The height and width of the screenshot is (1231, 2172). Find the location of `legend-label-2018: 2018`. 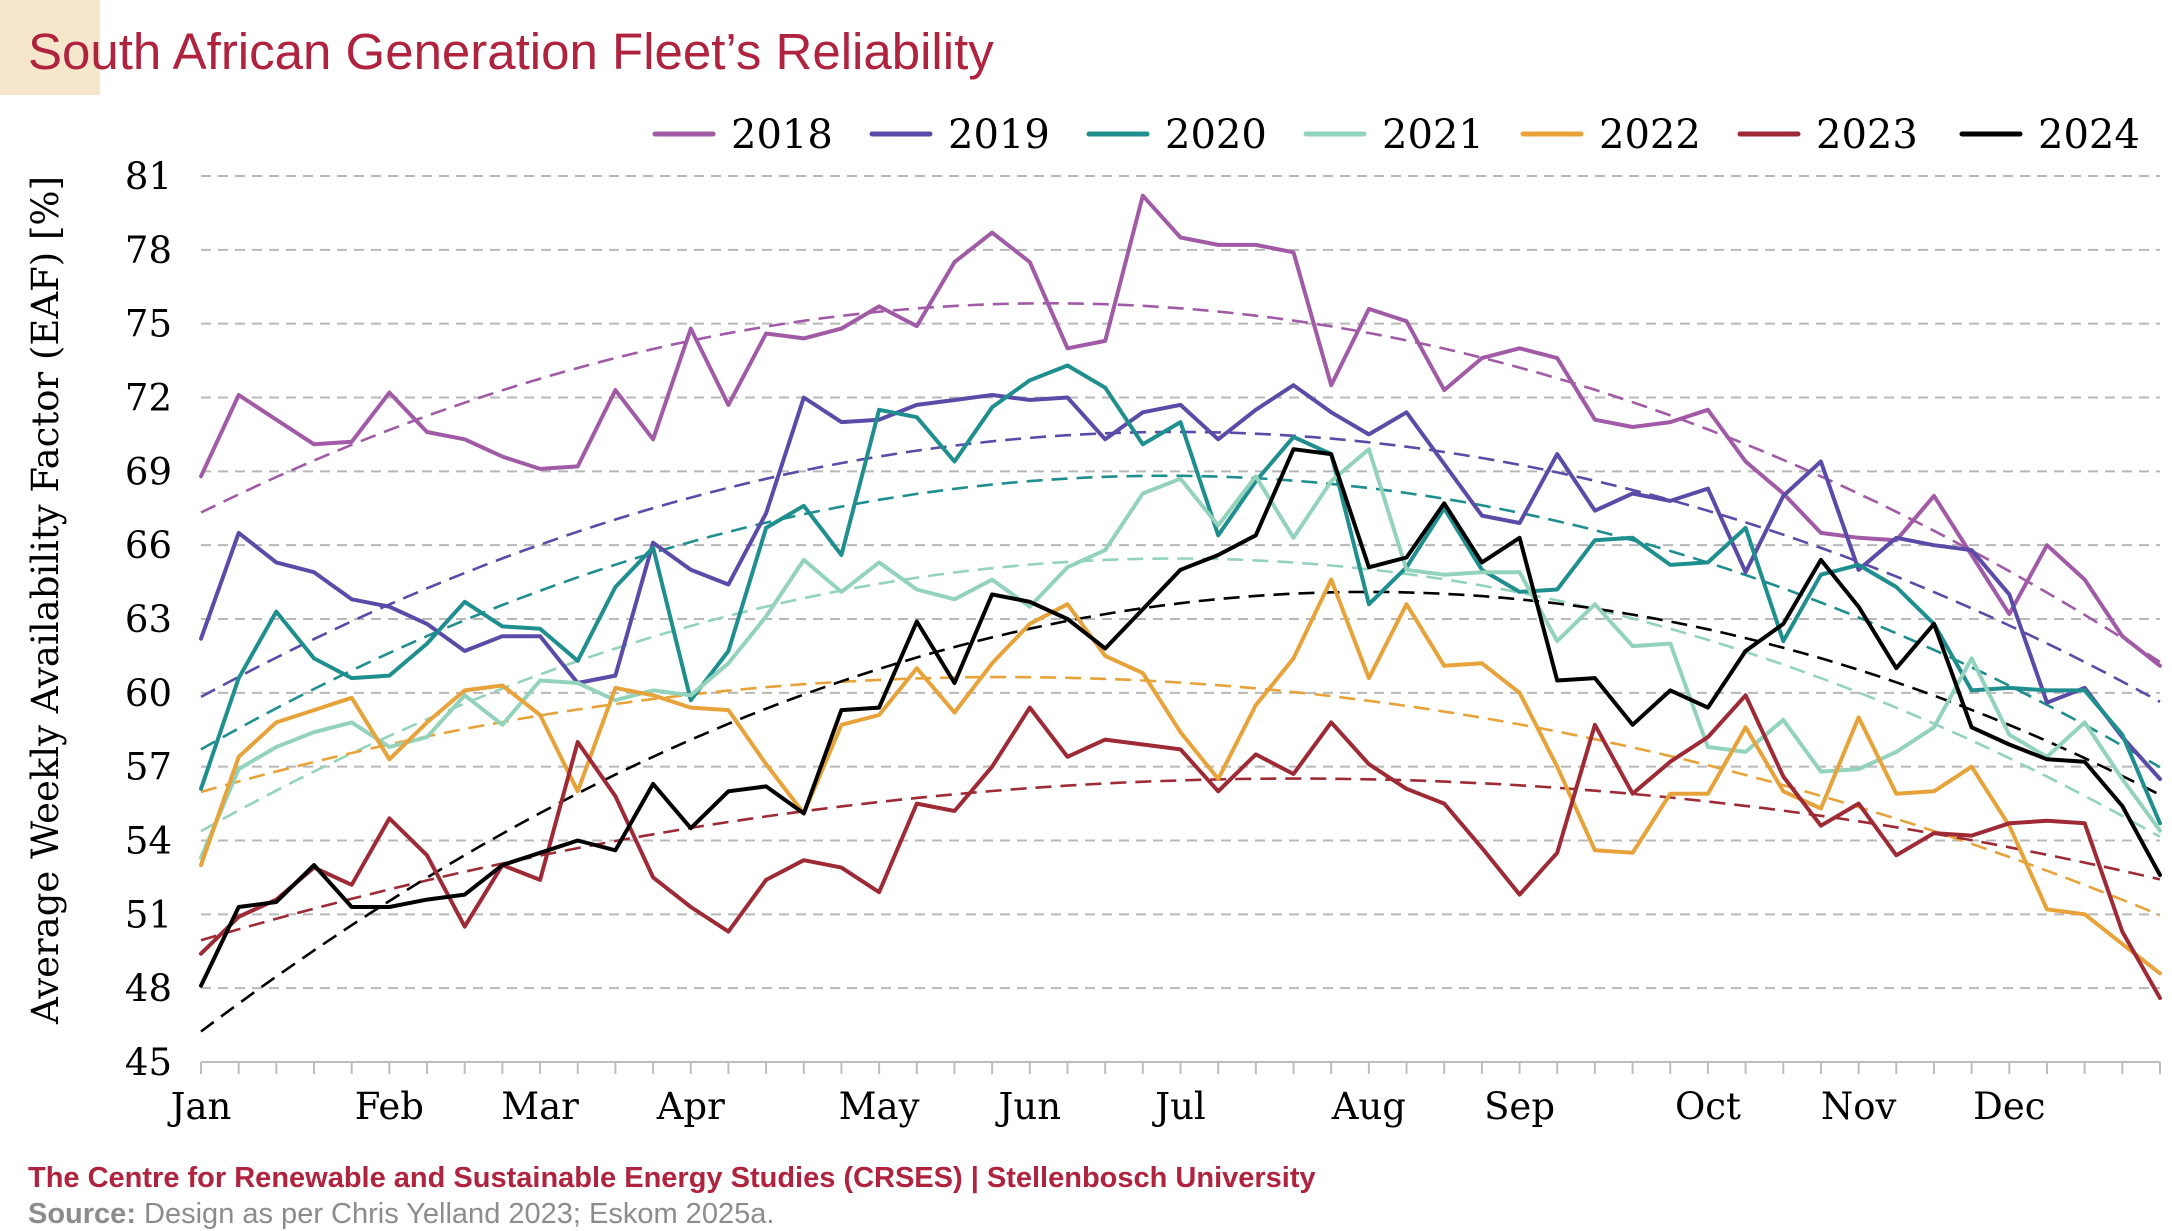

legend-label-2018: 2018 is located at coordinates (782, 135).